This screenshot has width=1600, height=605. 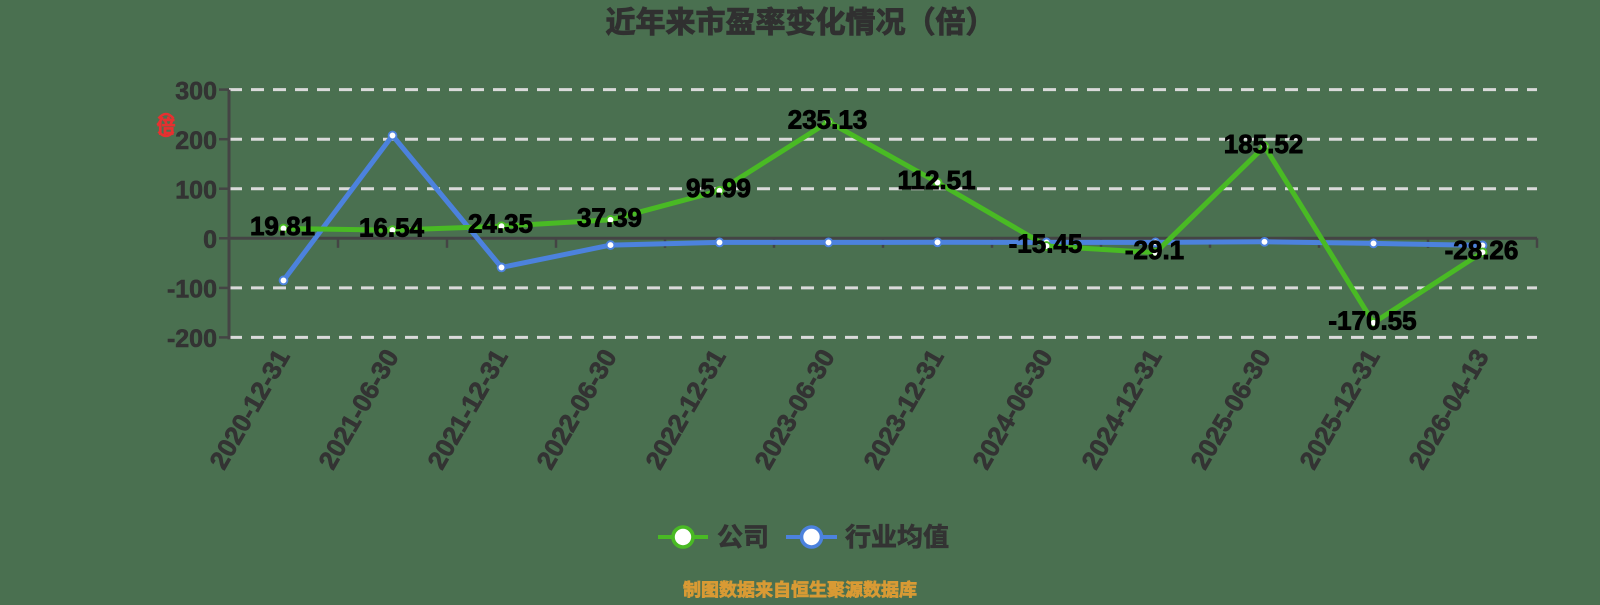 What do you see at coordinates (196, 191) in the screenshot?
I see `svg-text: 100` at bounding box center [196, 191].